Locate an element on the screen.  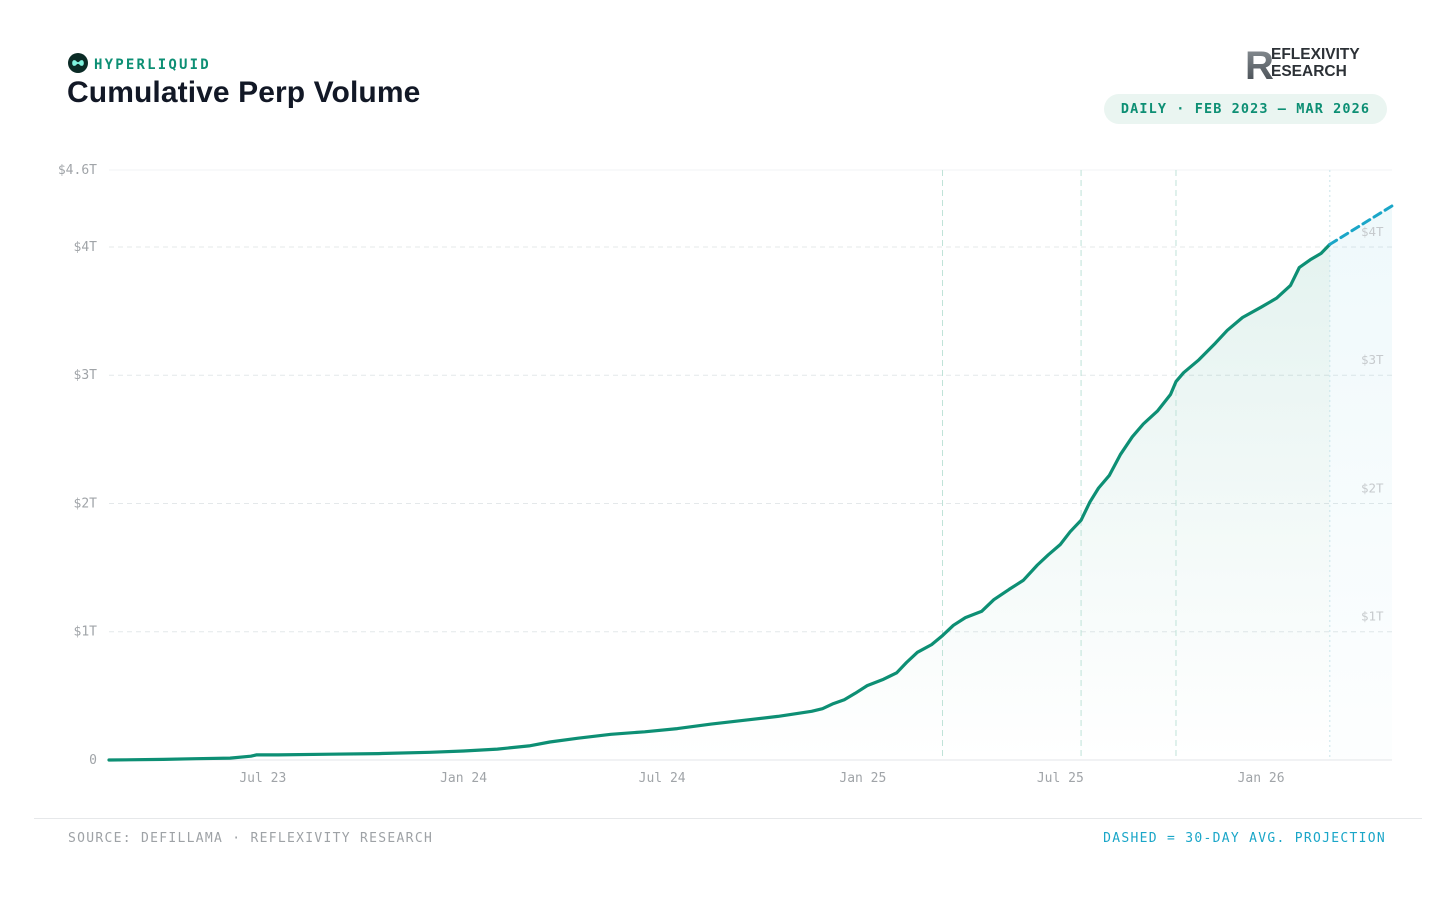
brand: HYPERLIQUID is located at coordinates (139, 63).